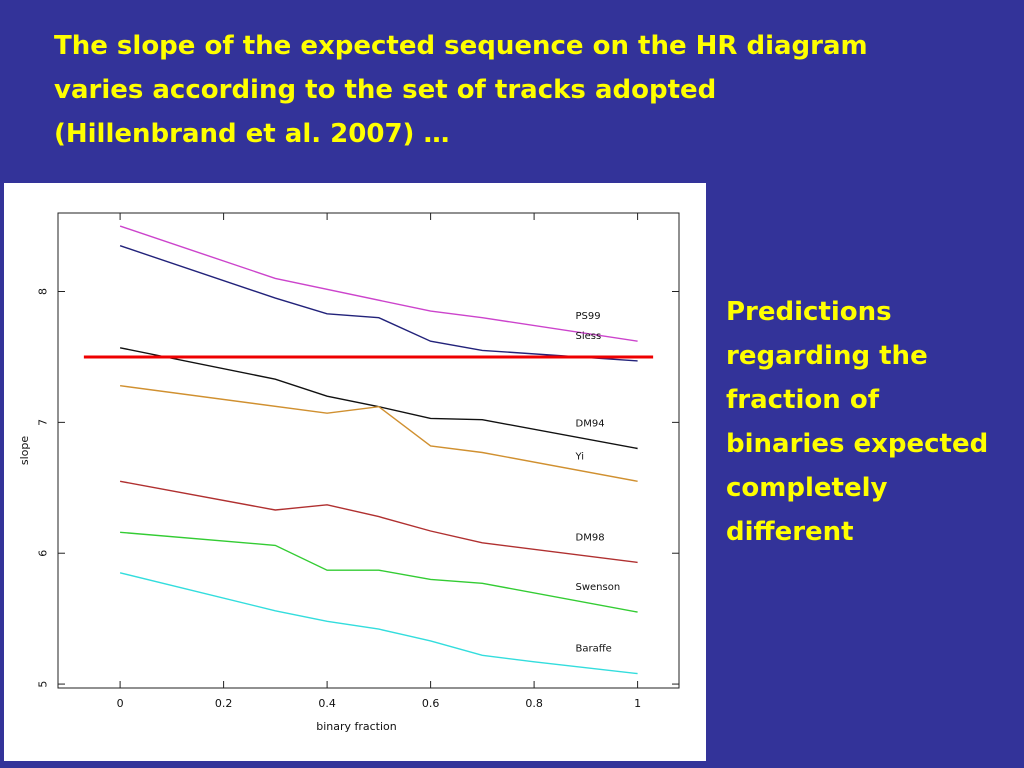  I want to click on x-tick-label: 1, so click(637, 703).